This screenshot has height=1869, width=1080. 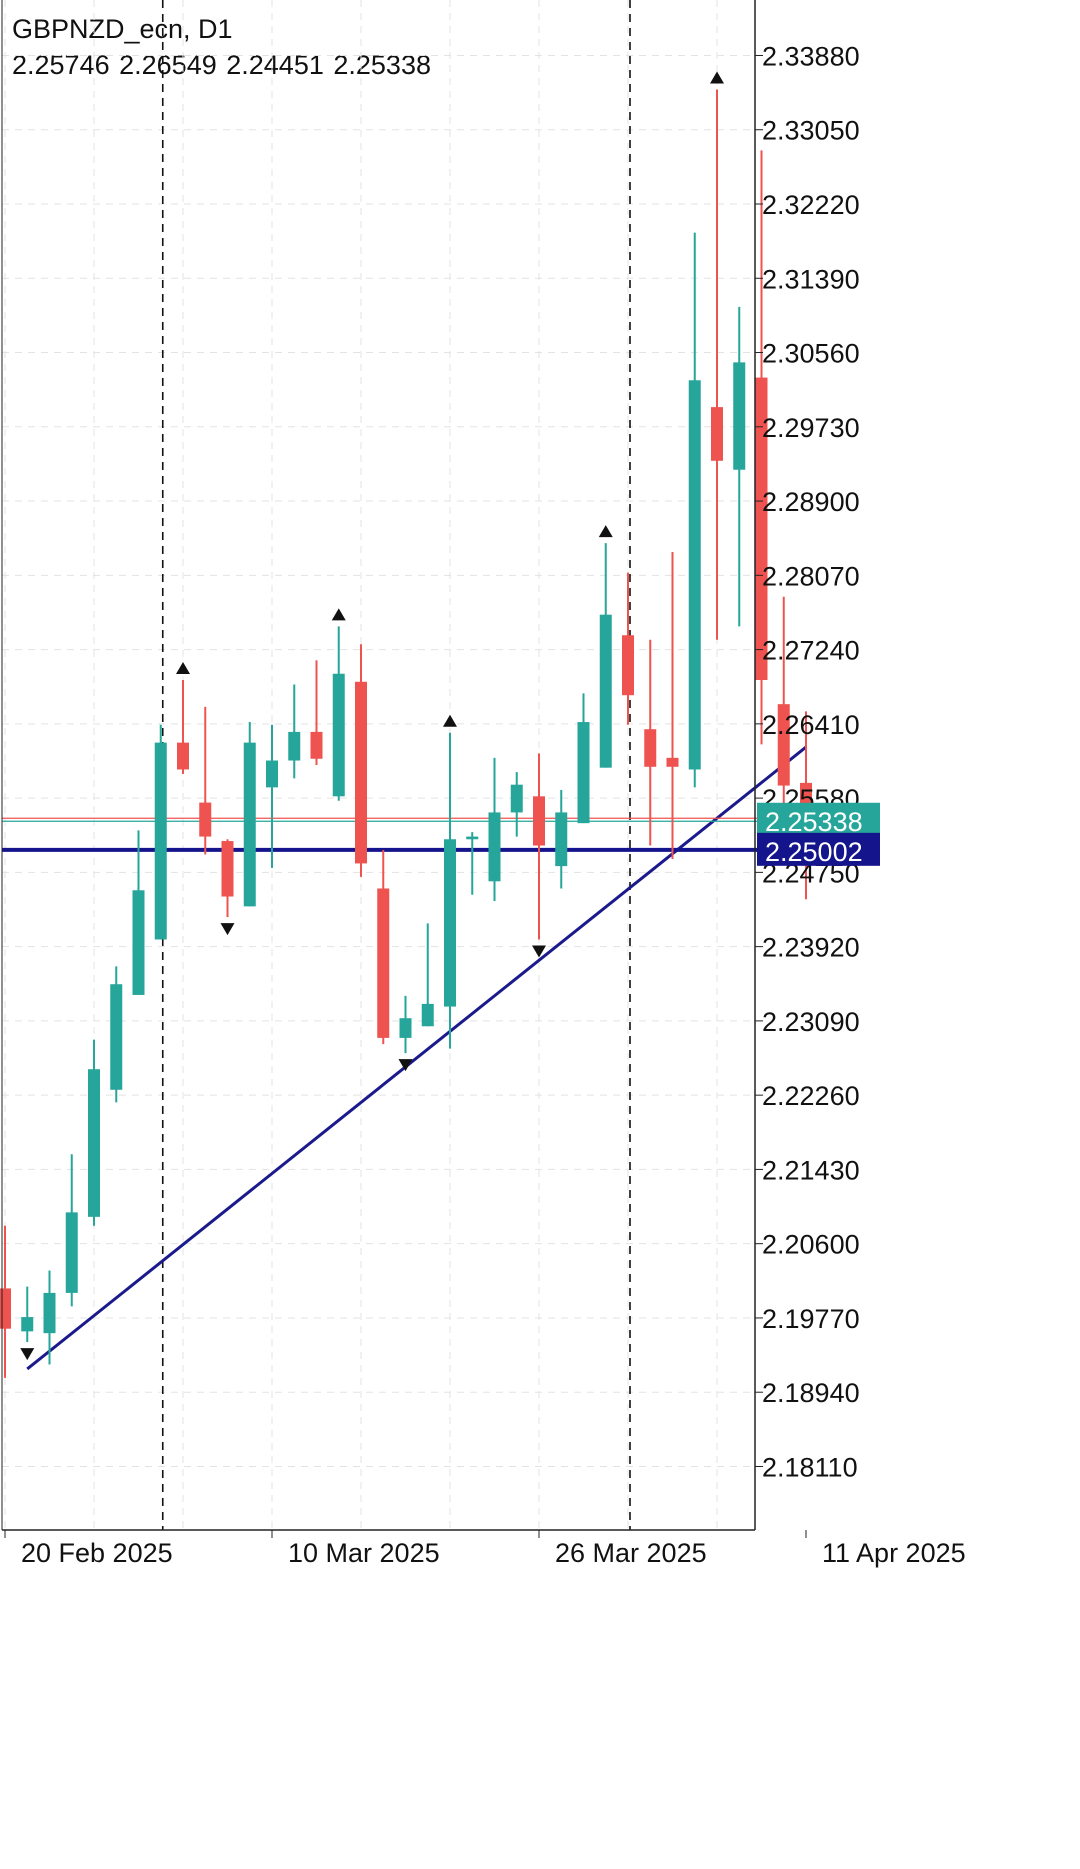 I want to click on y-tick-label: 2.23920, so click(x=811, y=948).